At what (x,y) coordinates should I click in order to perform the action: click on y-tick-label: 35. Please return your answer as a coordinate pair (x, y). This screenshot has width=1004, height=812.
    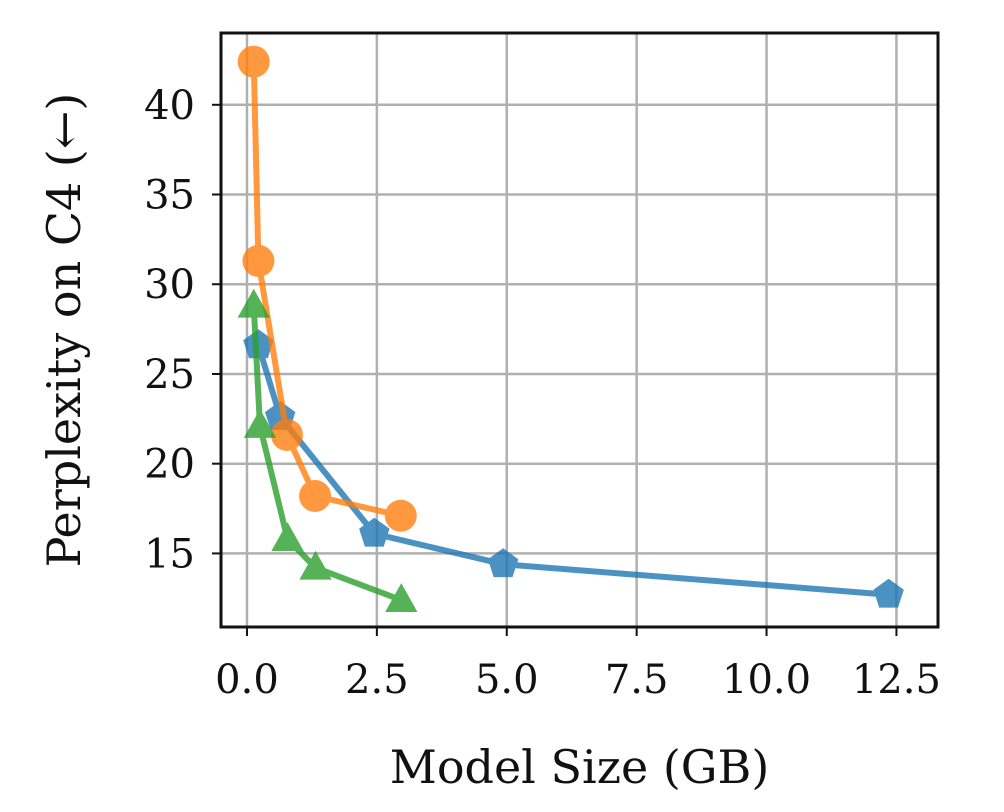
    Looking at the image, I should click on (169, 196).